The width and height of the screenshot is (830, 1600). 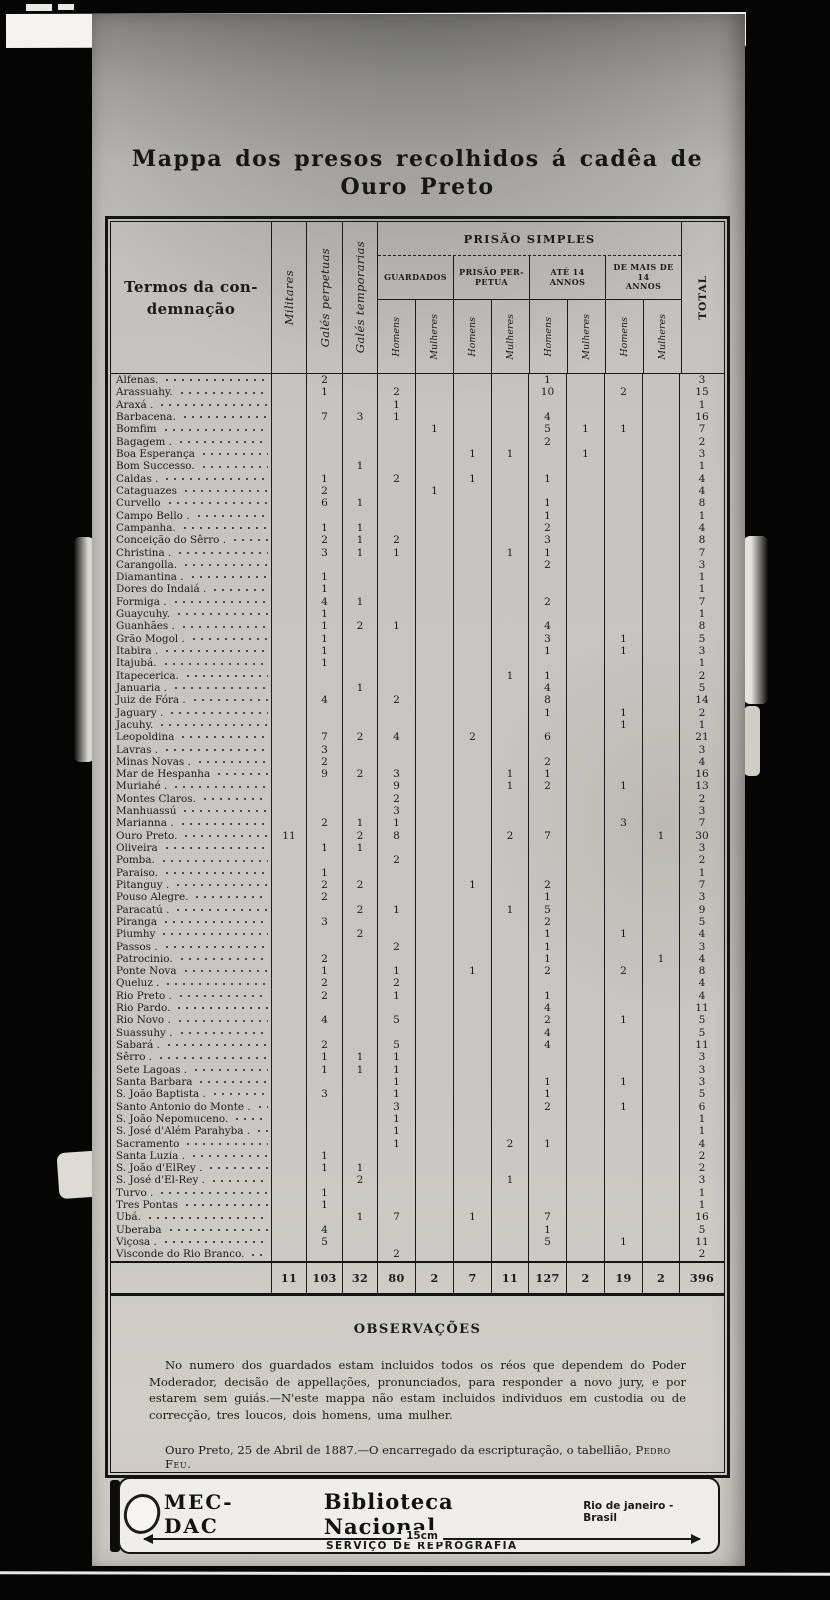 What do you see at coordinates (529, 239) in the screenshot?
I see `column-header-prisao-simples: PRISÃO SIMPLES` at bounding box center [529, 239].